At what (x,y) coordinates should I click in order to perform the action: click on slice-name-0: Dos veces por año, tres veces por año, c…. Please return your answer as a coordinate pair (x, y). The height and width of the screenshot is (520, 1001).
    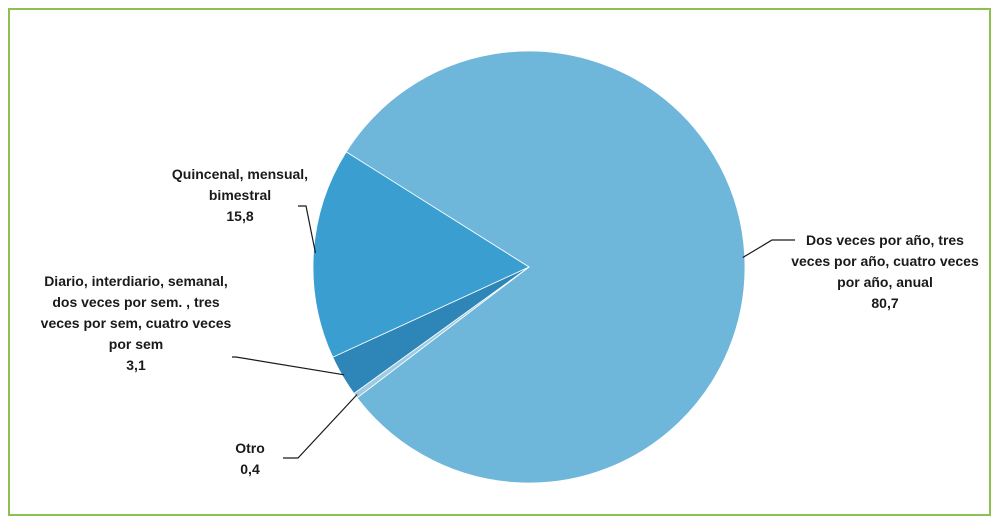
    Looking at the image, I should click on (885, 261).